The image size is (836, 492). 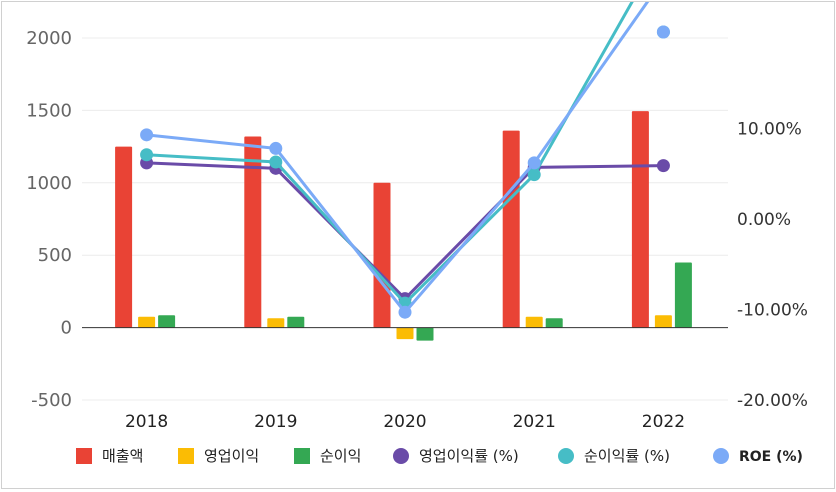 I want to click on bar-매출액-2022, so click(x=640, y=219).